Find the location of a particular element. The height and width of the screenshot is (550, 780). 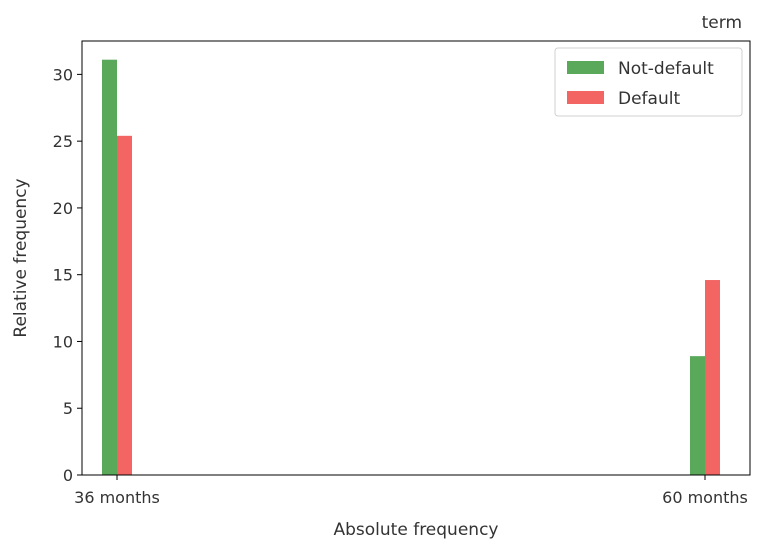

legend-swatch-not-default is located at coordinates (585, 67).